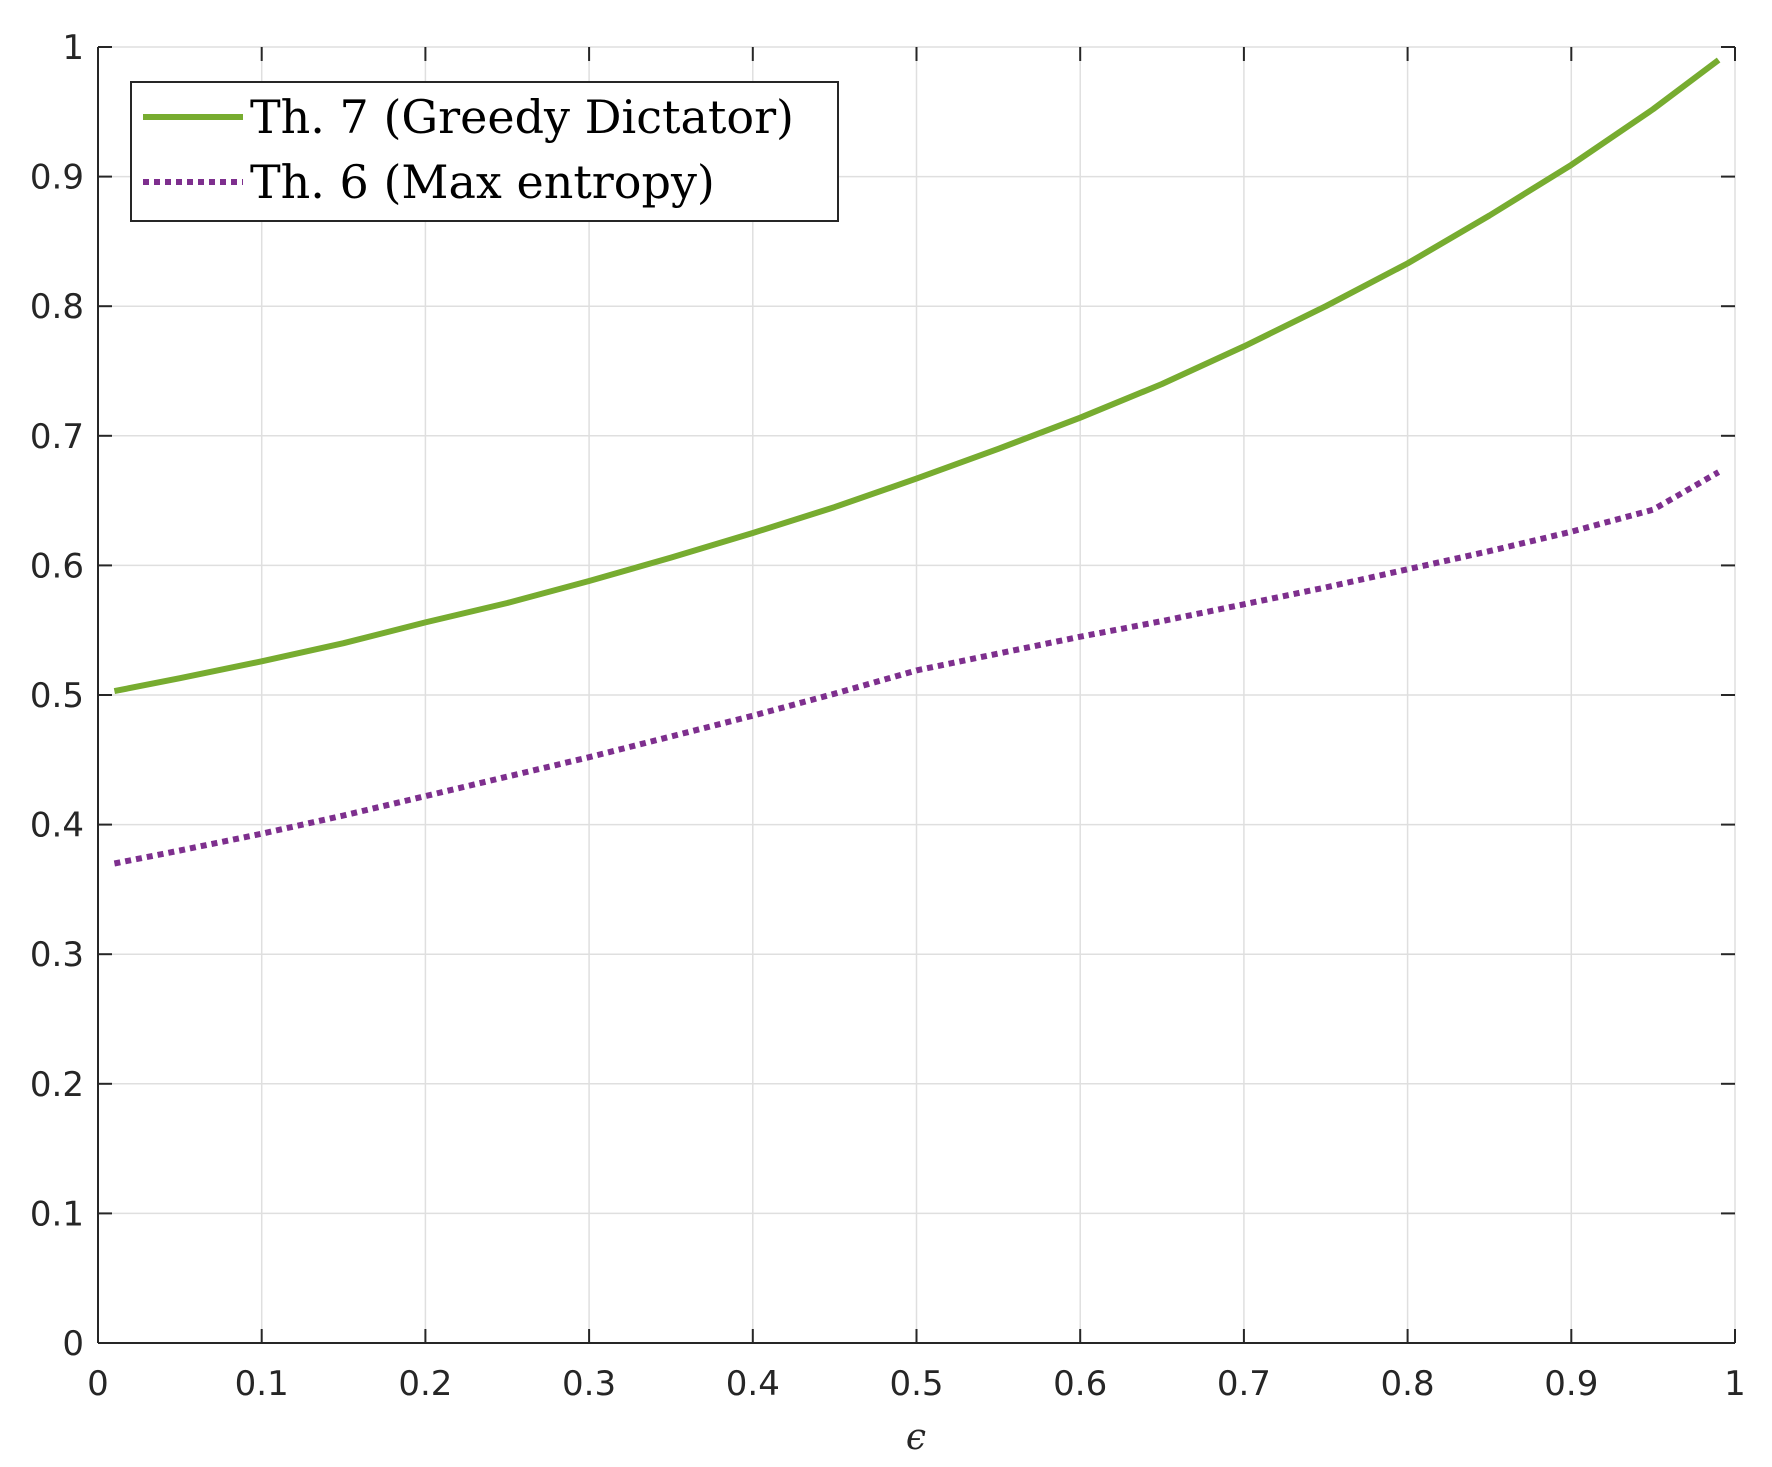 This screenshot has width=1772, height=1467. I want to click on legend-box, so click(484, 151).